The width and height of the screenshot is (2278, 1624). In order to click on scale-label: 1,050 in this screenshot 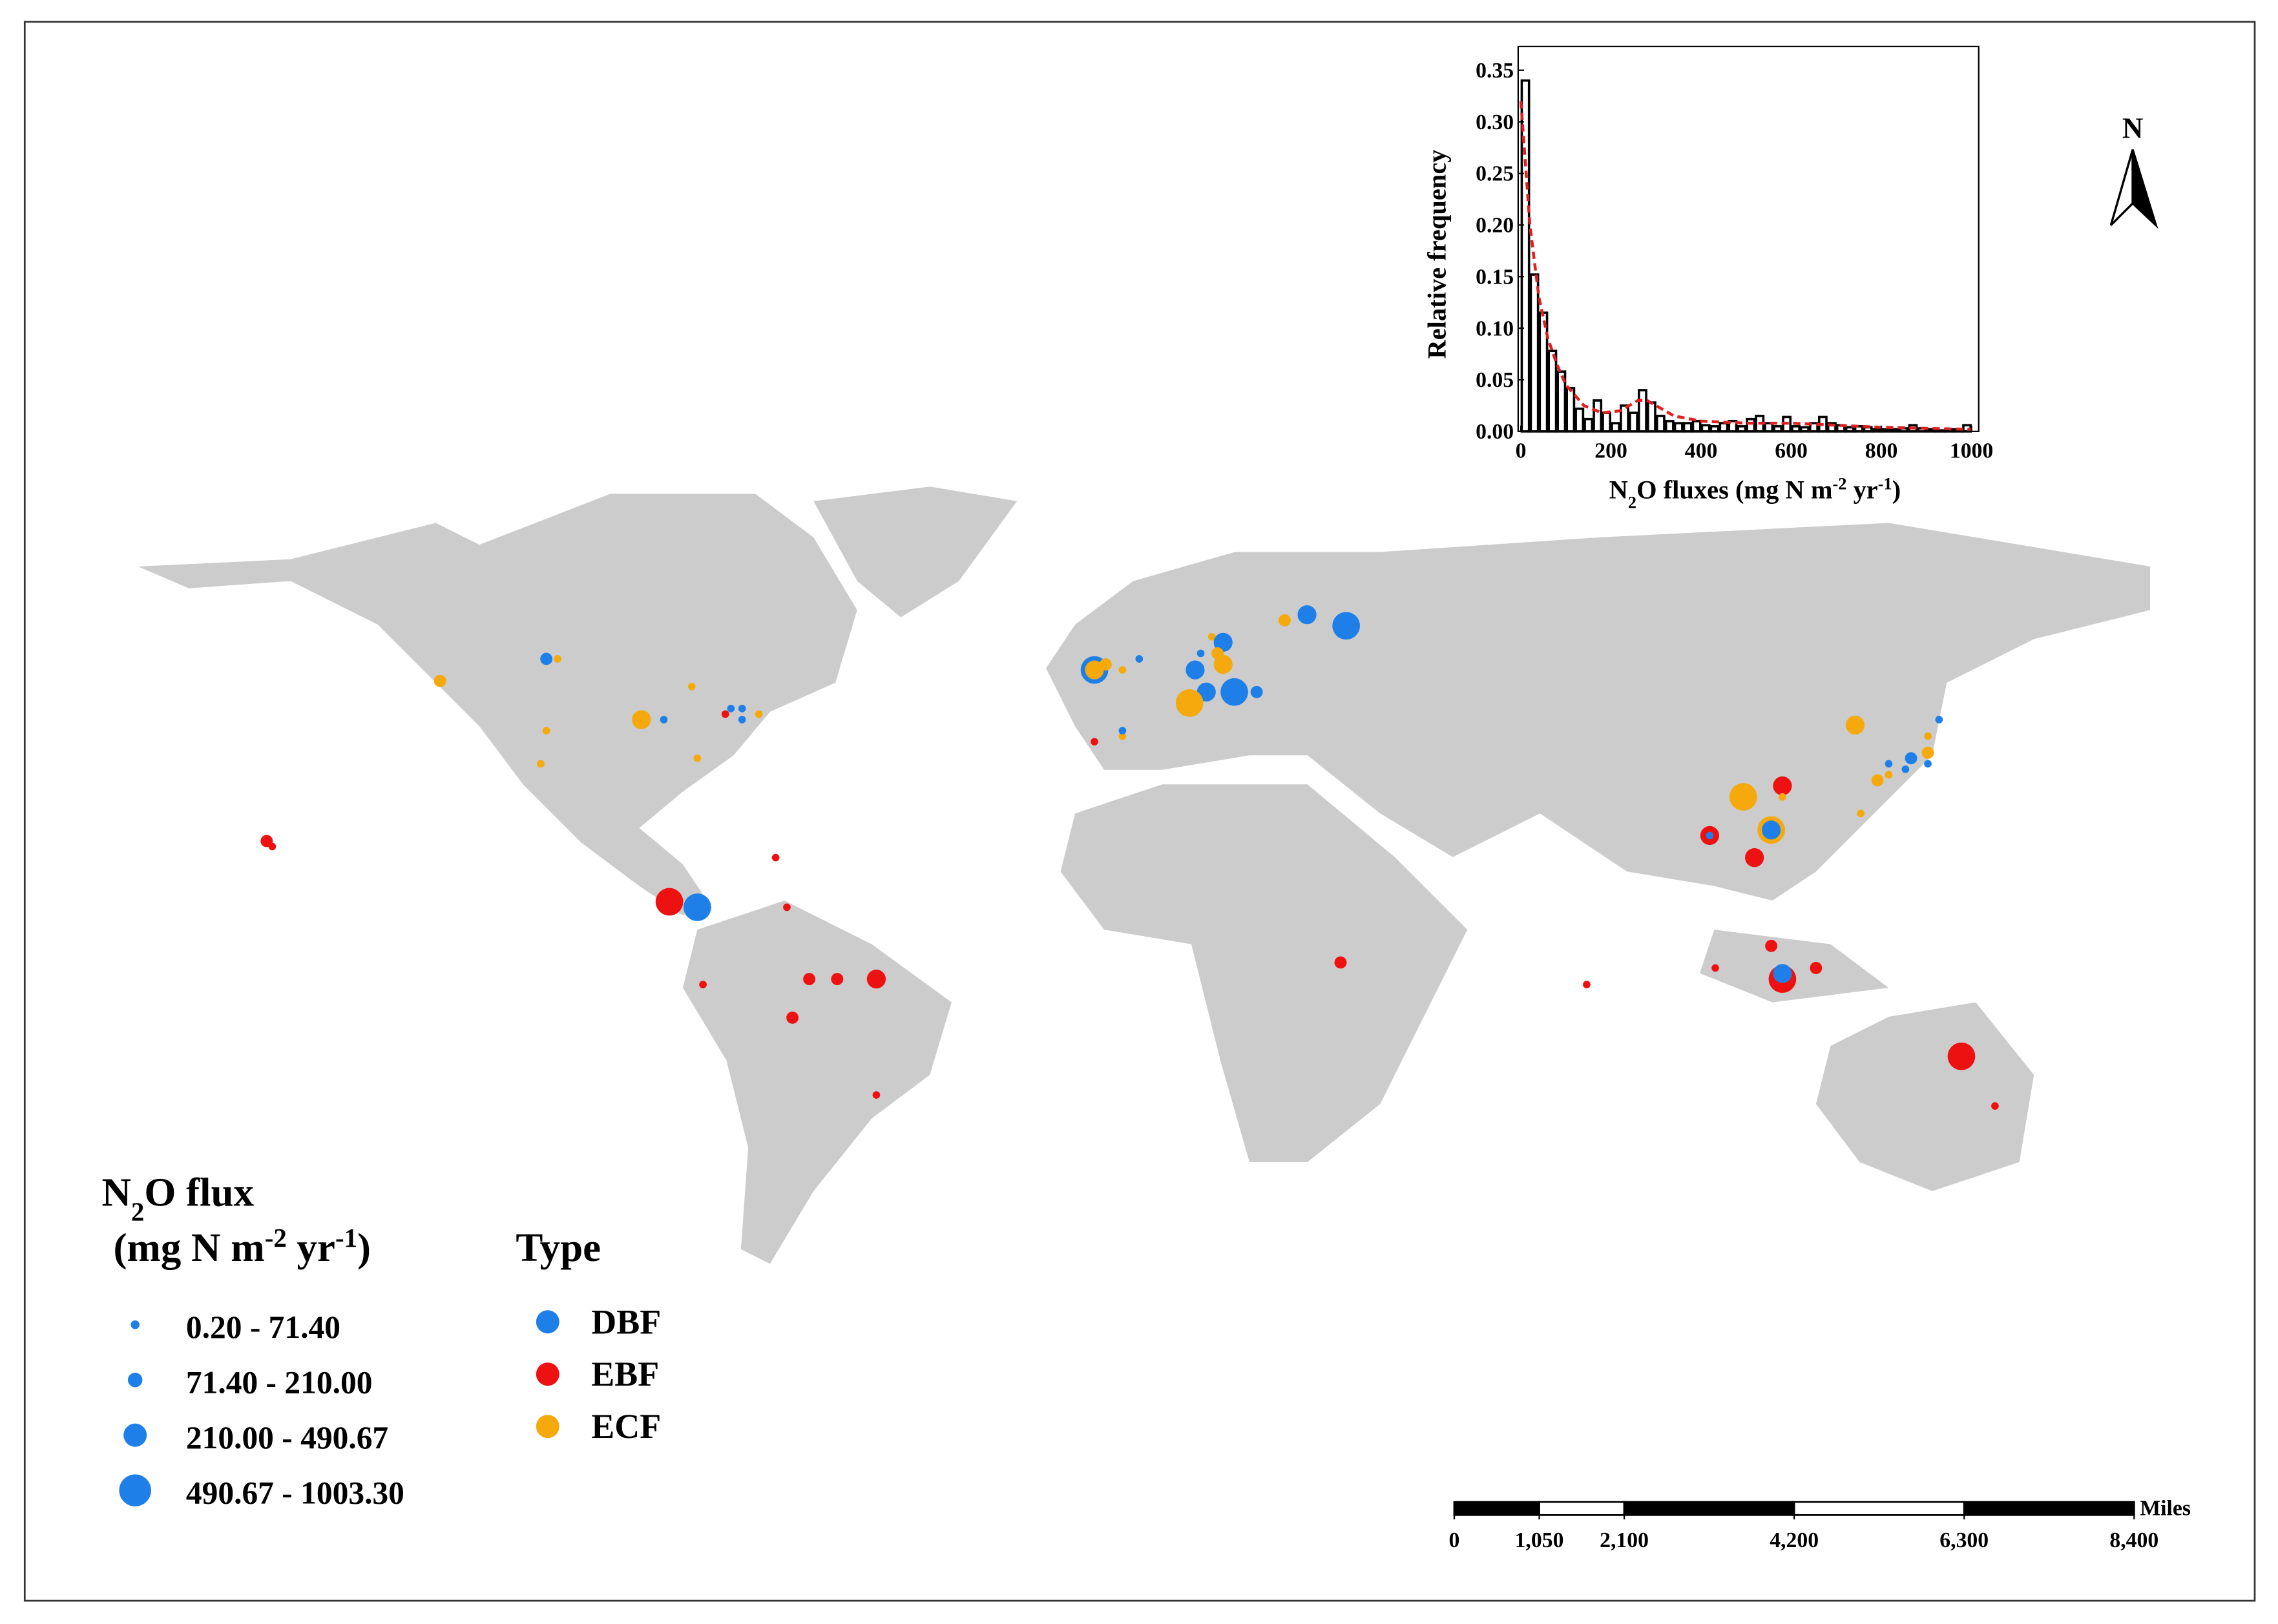, I will do `click(1539, 1540)`.